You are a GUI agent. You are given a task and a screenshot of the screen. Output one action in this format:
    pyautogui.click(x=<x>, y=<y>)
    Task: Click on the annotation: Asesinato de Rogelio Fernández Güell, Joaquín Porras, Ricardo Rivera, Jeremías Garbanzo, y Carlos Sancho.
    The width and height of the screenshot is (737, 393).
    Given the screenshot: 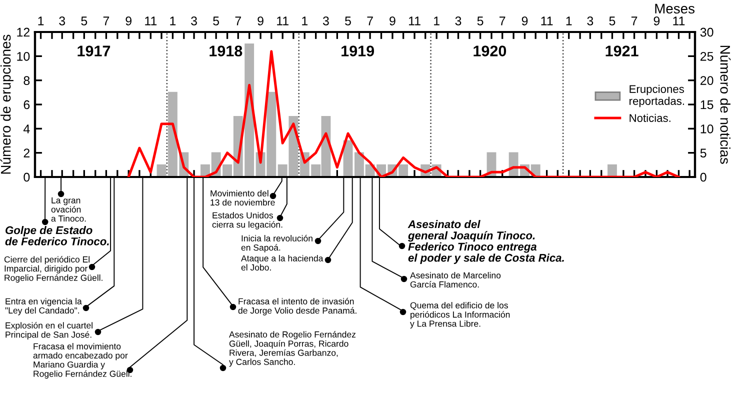 What is the action you would take?
    pyautogui.click(x=292, y=349)
    